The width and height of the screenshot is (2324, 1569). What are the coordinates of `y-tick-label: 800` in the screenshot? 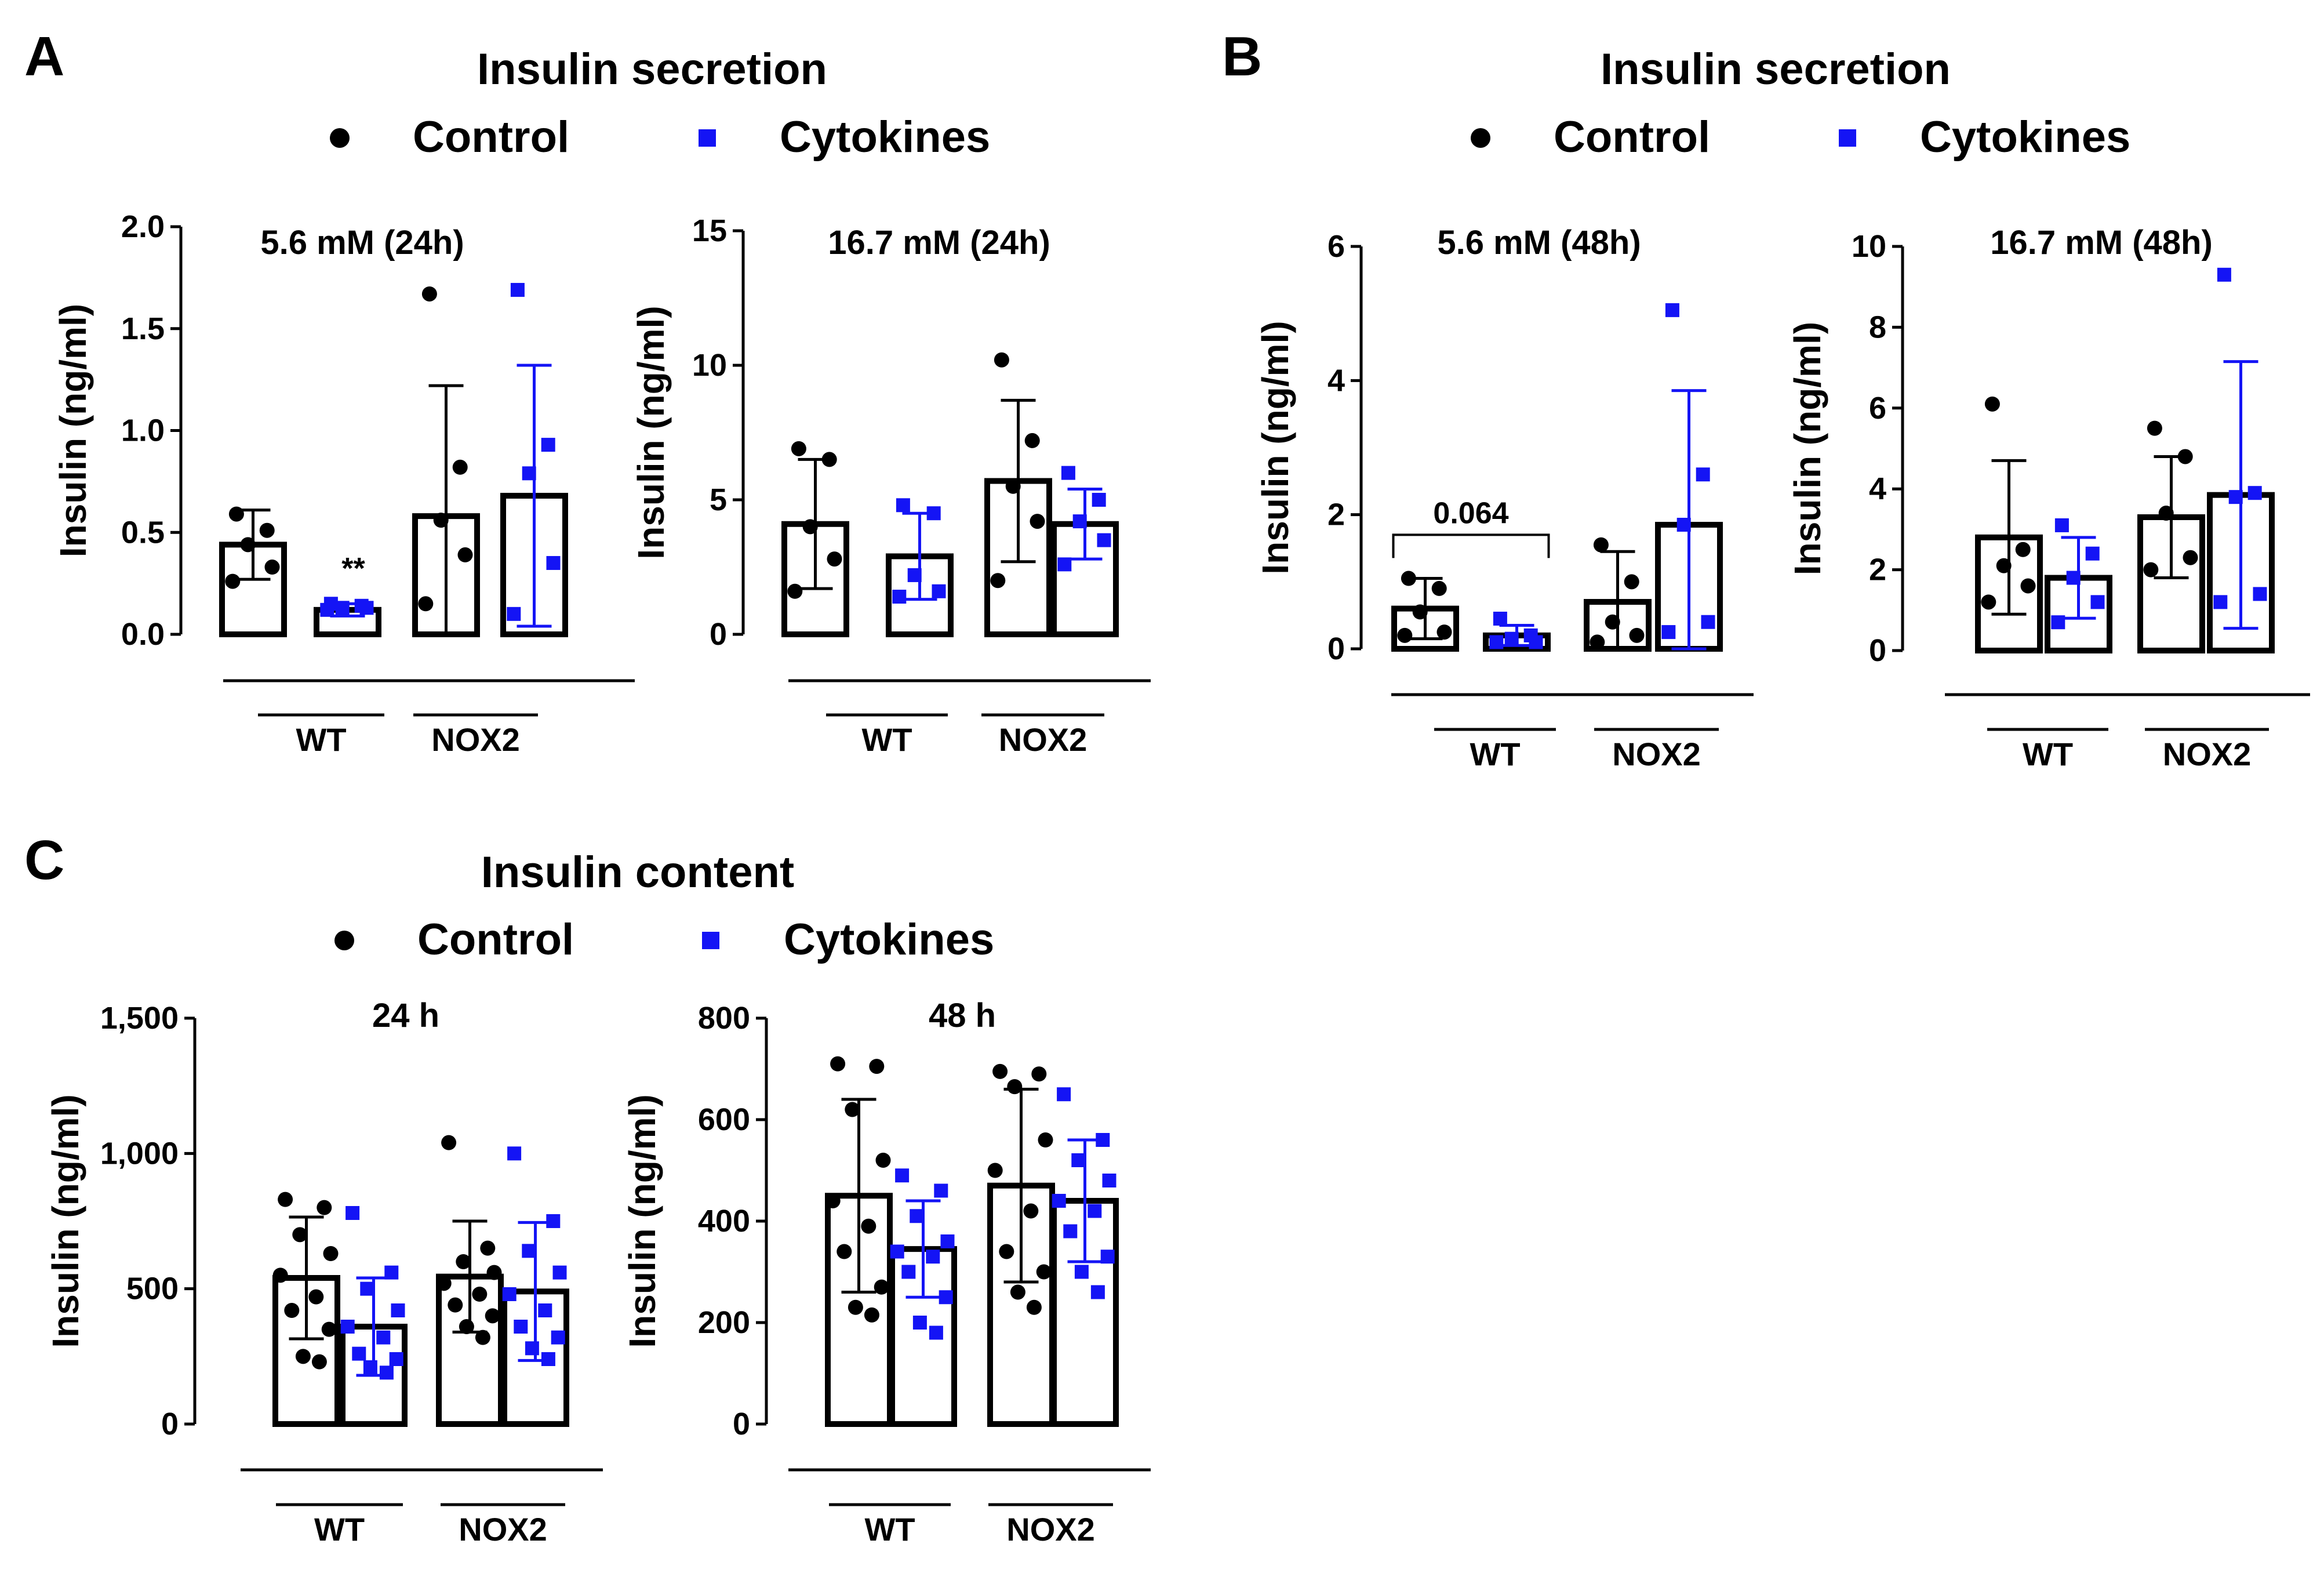 It's located at (724, 1018).